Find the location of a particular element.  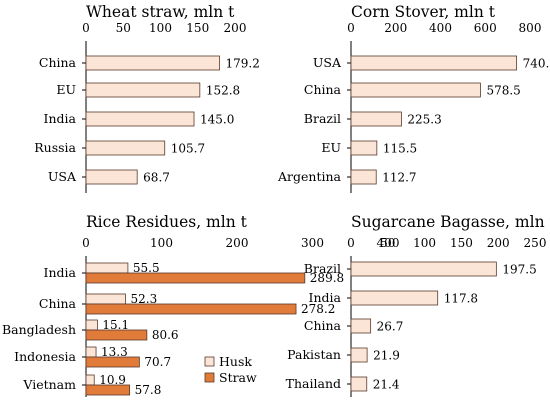

data-label: 15.1 is located at coordinates (115, 325).